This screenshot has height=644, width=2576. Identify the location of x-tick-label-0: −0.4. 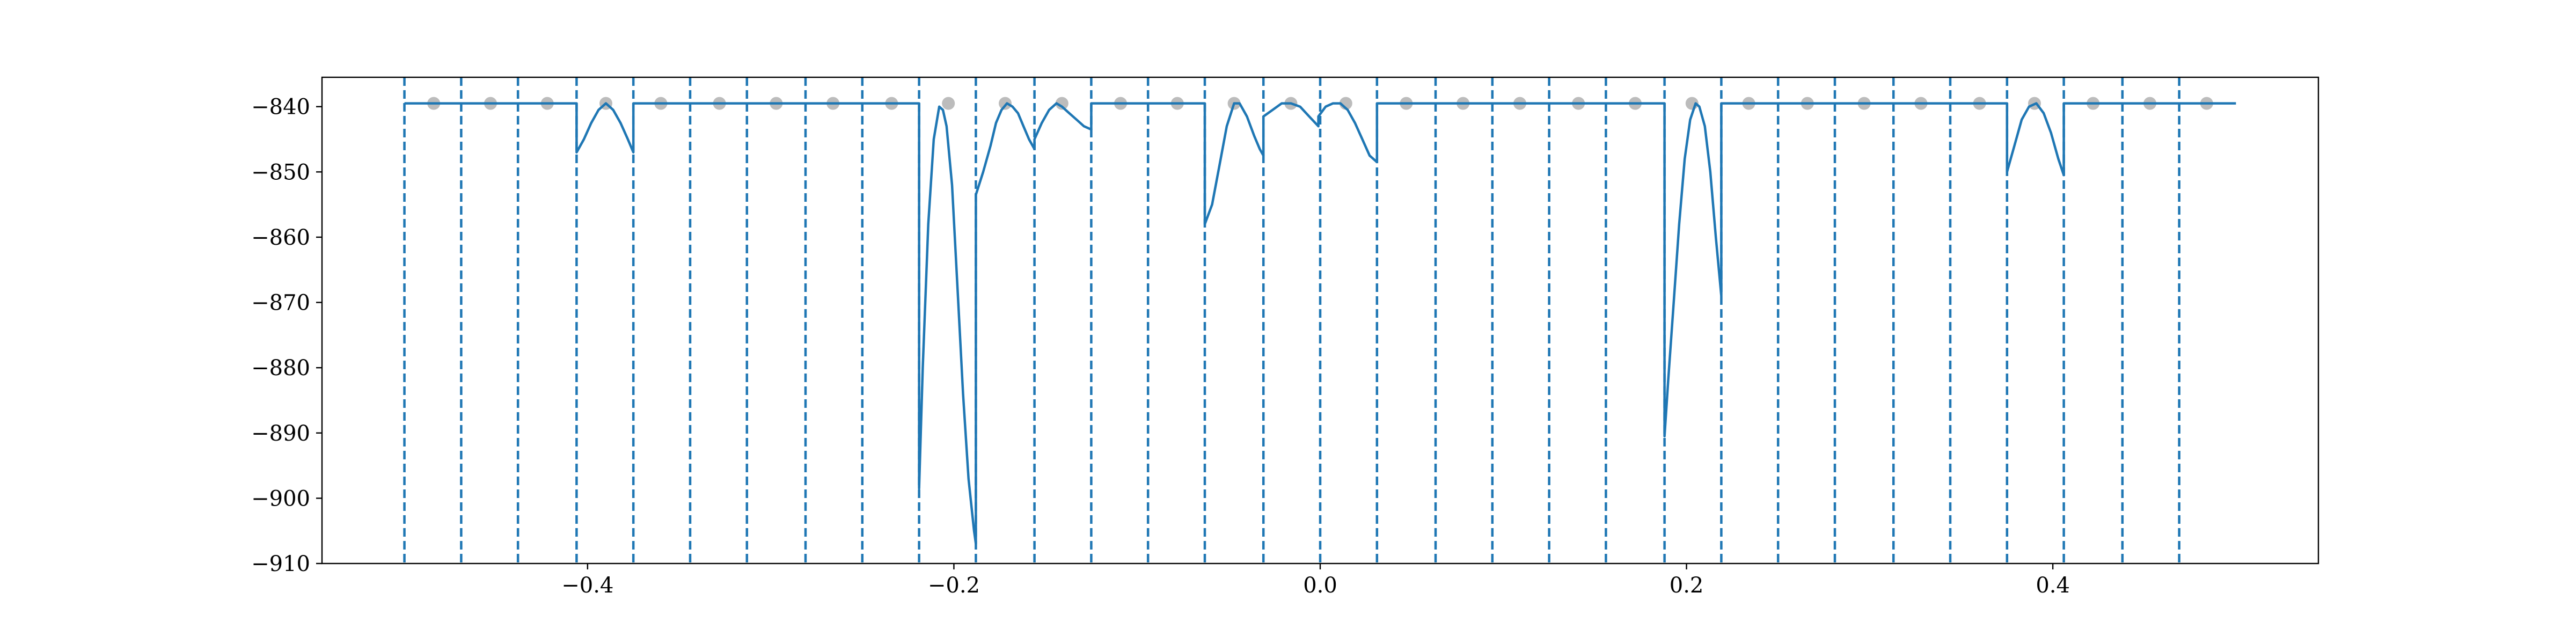
(587, 585).